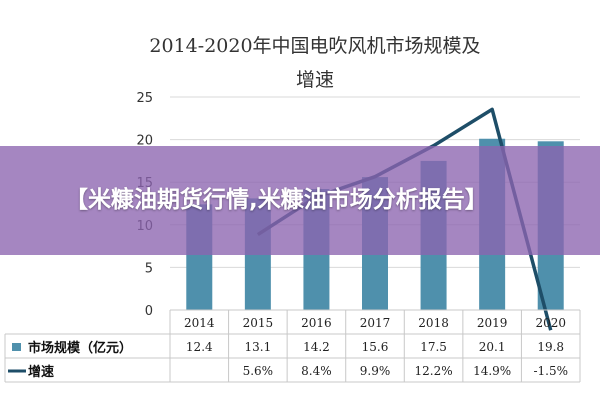 The width and height of the screenshot is (600, 404). I want to click on x-tick-label-2016: 2016, so click(316, 323).